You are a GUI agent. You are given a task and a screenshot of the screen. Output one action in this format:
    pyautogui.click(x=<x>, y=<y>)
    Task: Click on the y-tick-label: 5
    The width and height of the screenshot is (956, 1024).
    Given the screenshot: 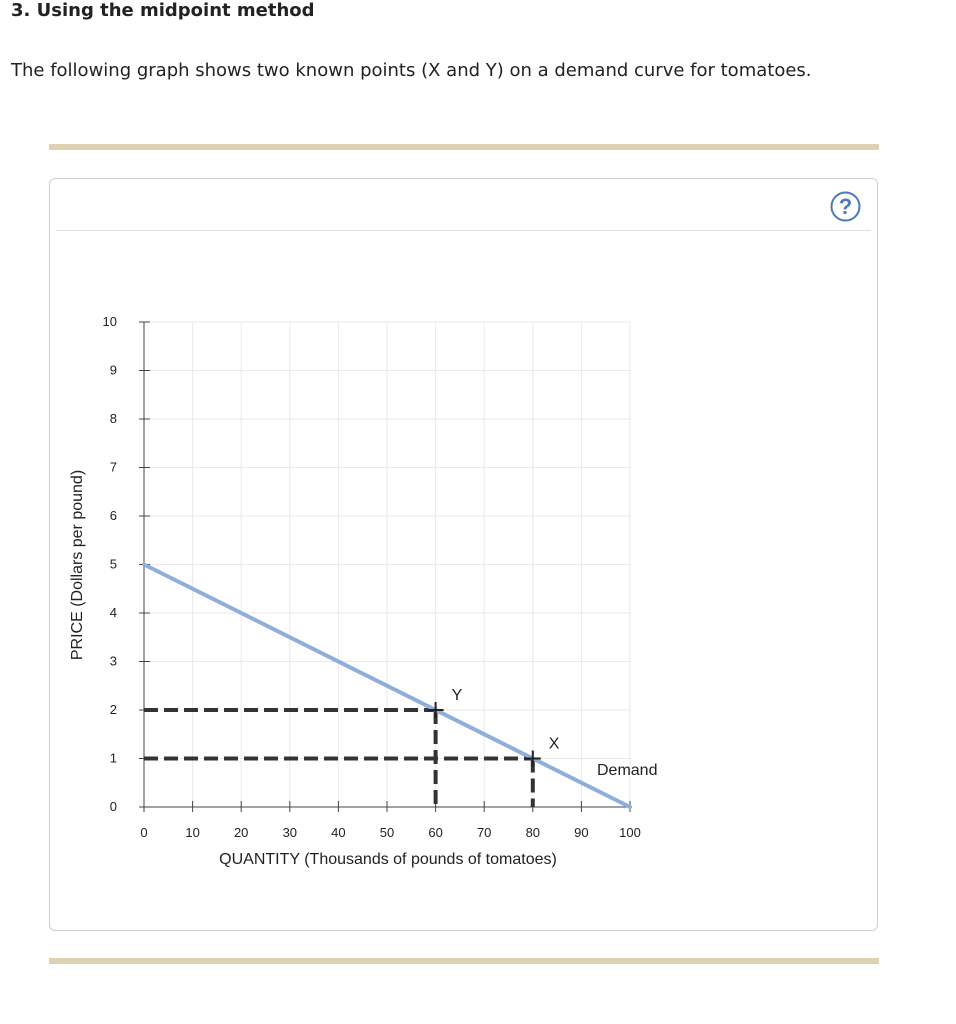 What is the action you would take?
    pyautogui.click(x=113, y=564)
    